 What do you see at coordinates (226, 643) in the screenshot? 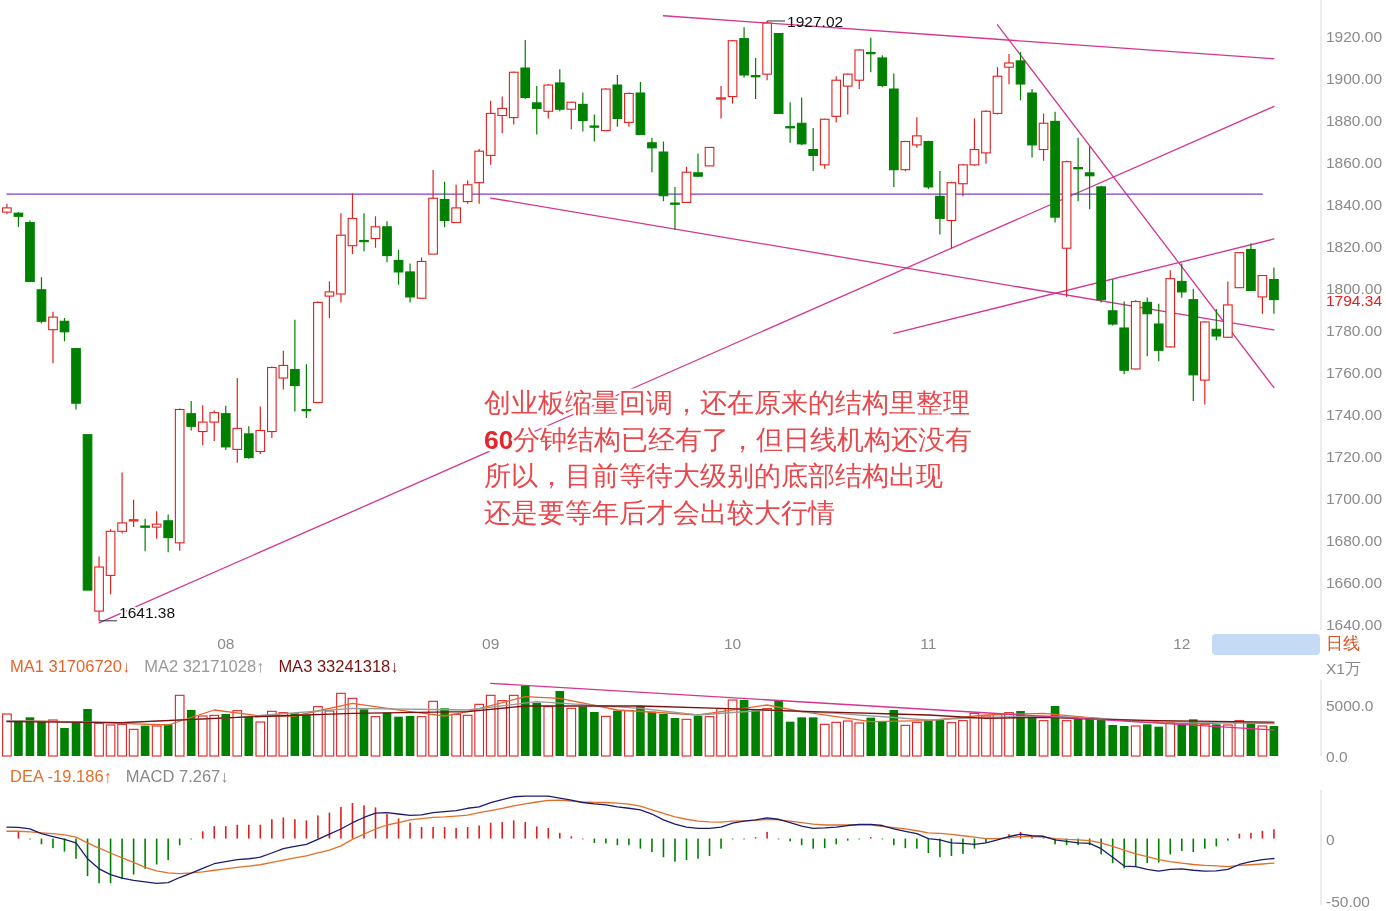
I see `x-tick-label: 08` at bounding box center [226, 643].